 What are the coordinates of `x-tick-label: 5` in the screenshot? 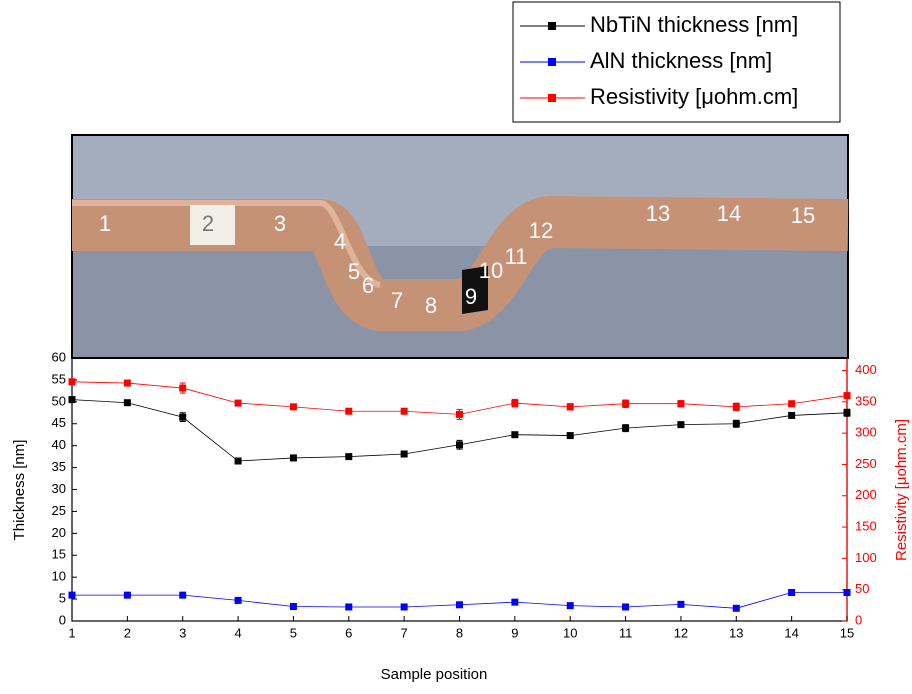 It's located at (293, 632).